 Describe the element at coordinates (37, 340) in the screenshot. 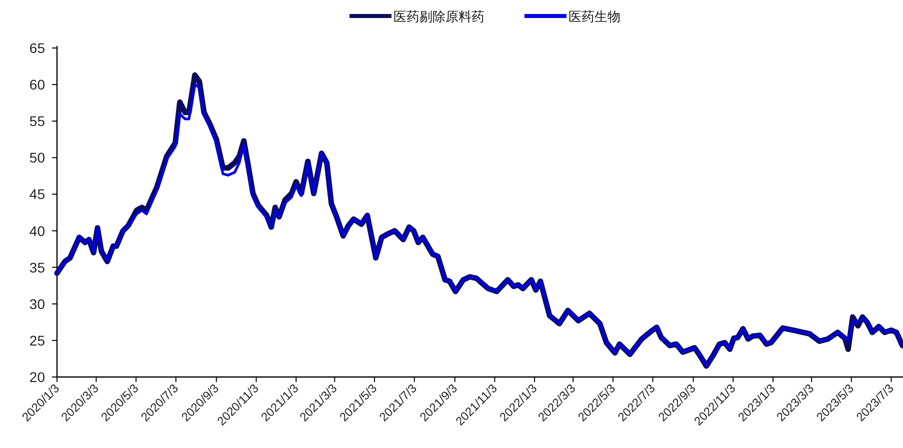

I see `y-tick-label: 25` at that location.